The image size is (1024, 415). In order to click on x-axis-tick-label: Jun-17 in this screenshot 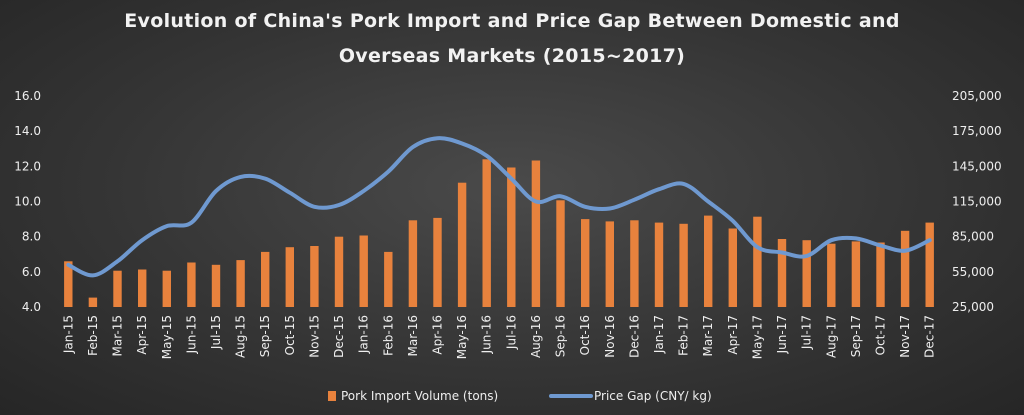, I will do `click(782, 334)`.